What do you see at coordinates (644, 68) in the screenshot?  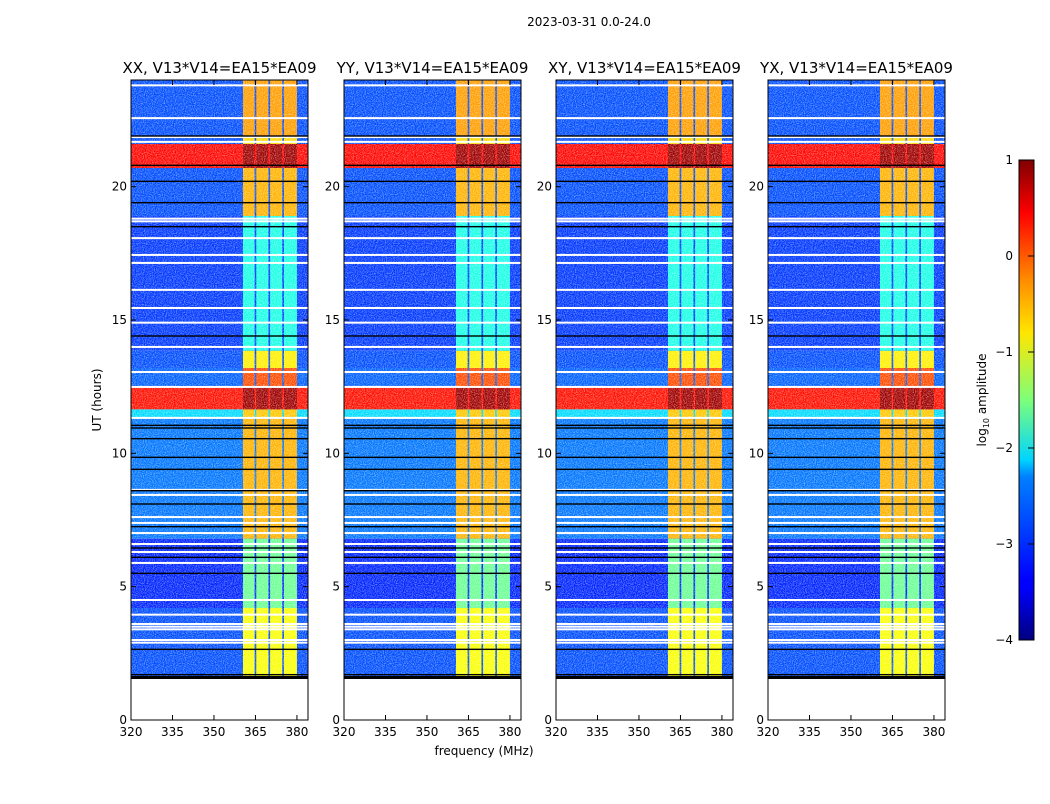 I see `panel-title: XY, V13*V14=EA15*EA09` at bounding box center [644, 68].